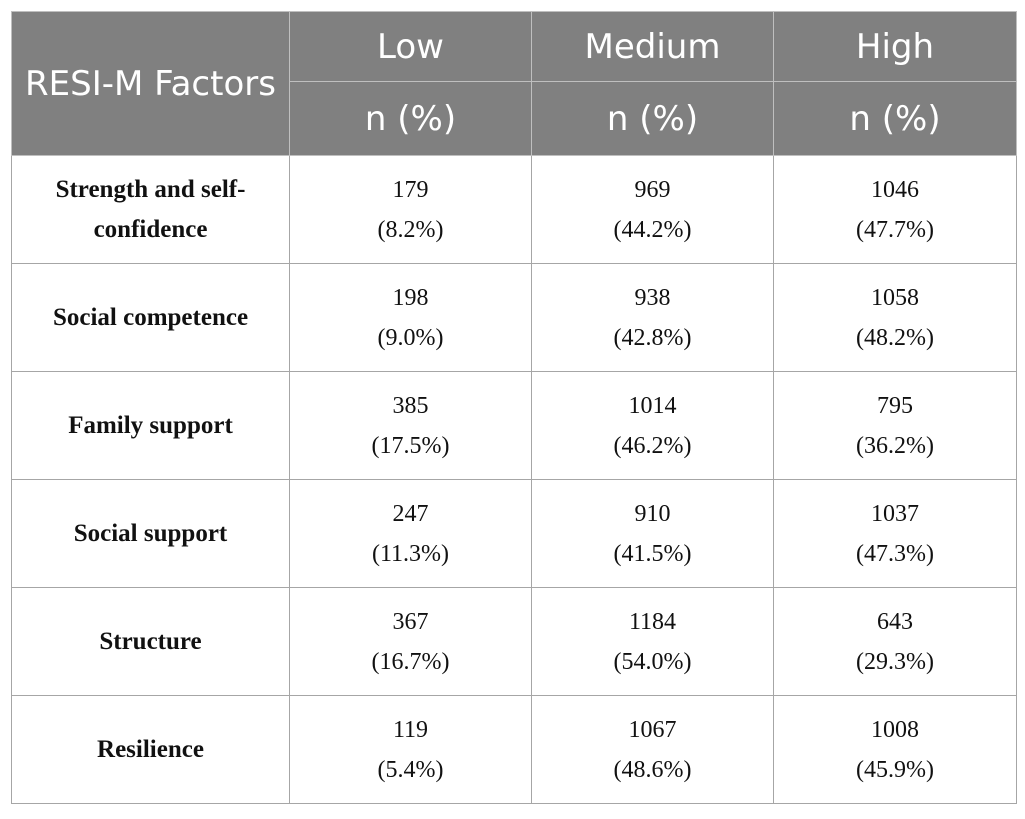 The image size is (1025, 819). What do you see at coordinates (895, 405) in the screenshot?
I see `cell-count: 795` at bounding box center [895, 405].